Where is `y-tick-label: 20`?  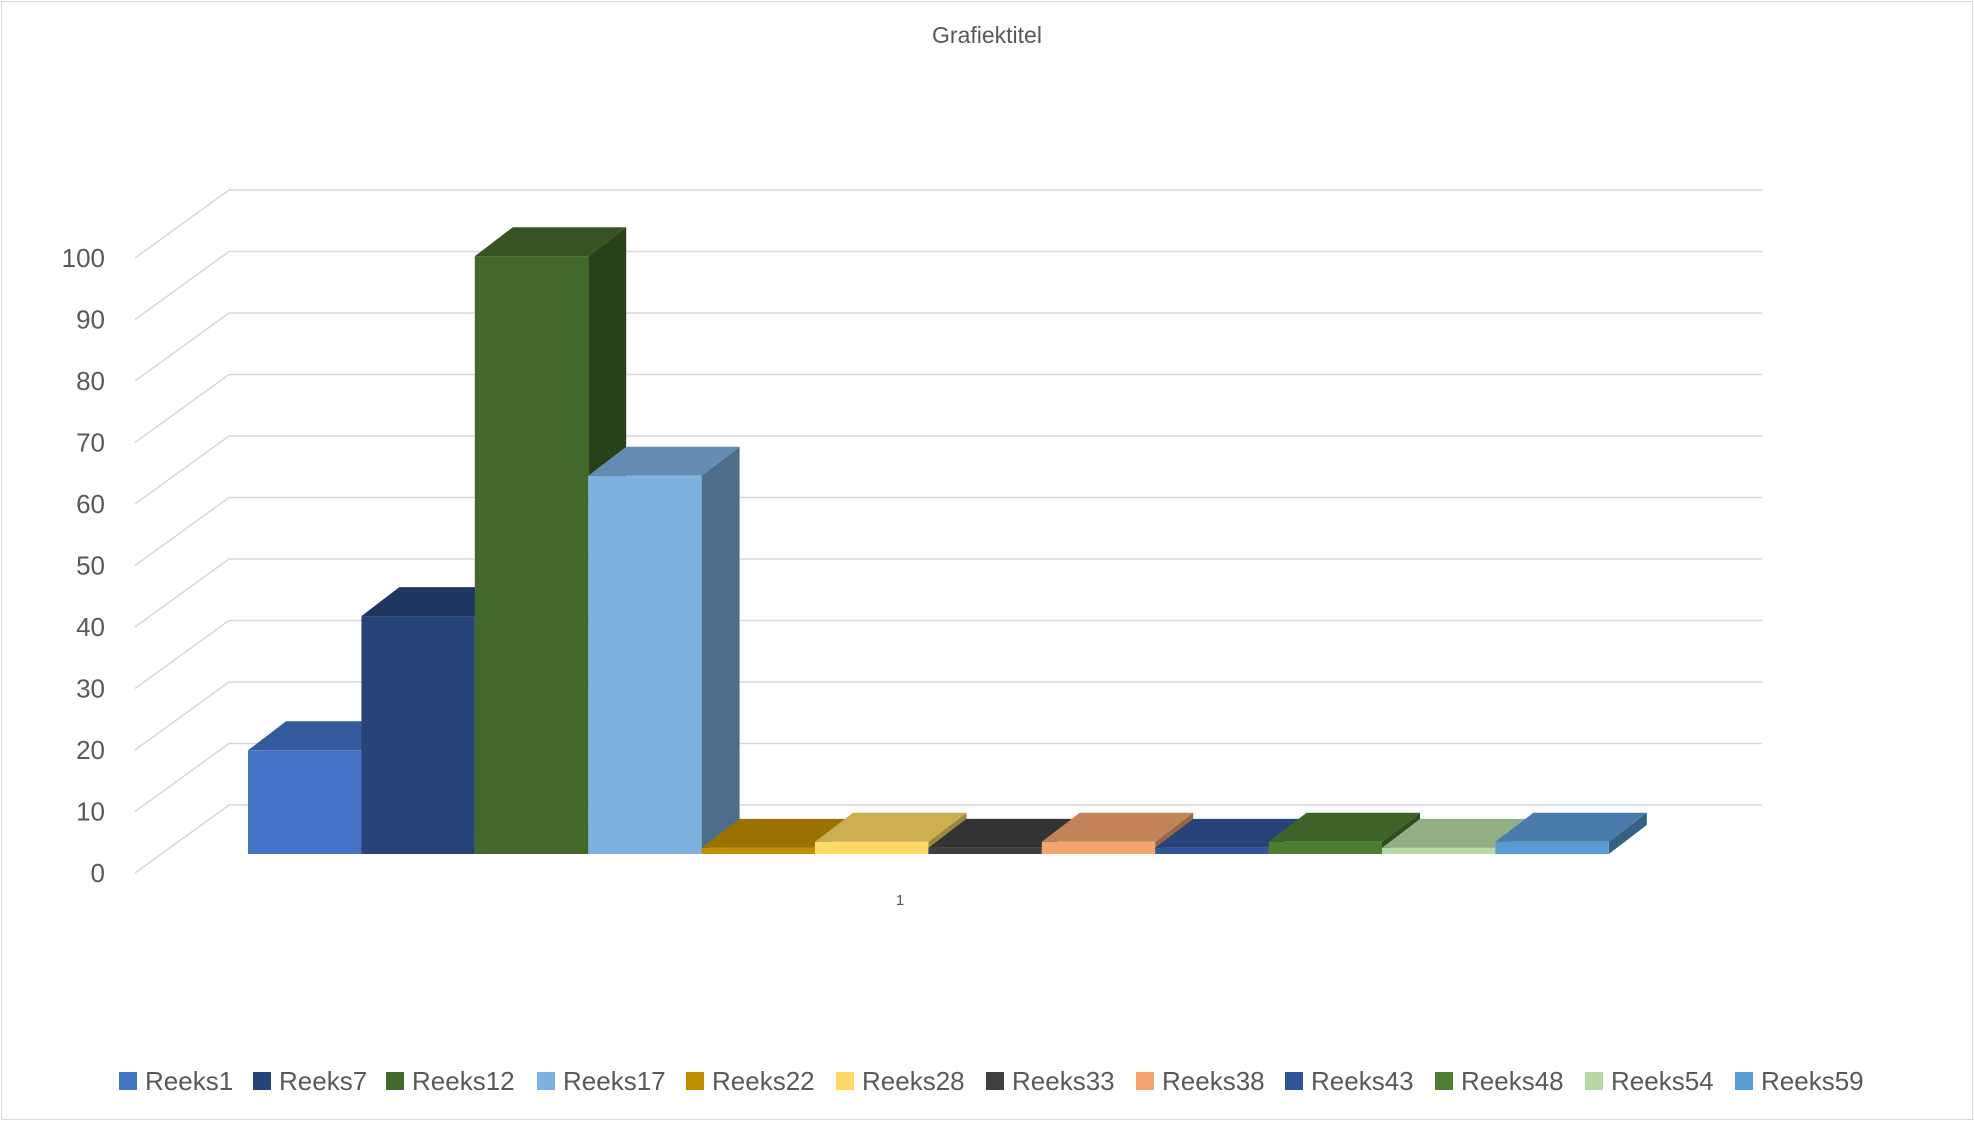
y-tick-label: 20 is located at coordinates (90, 750).